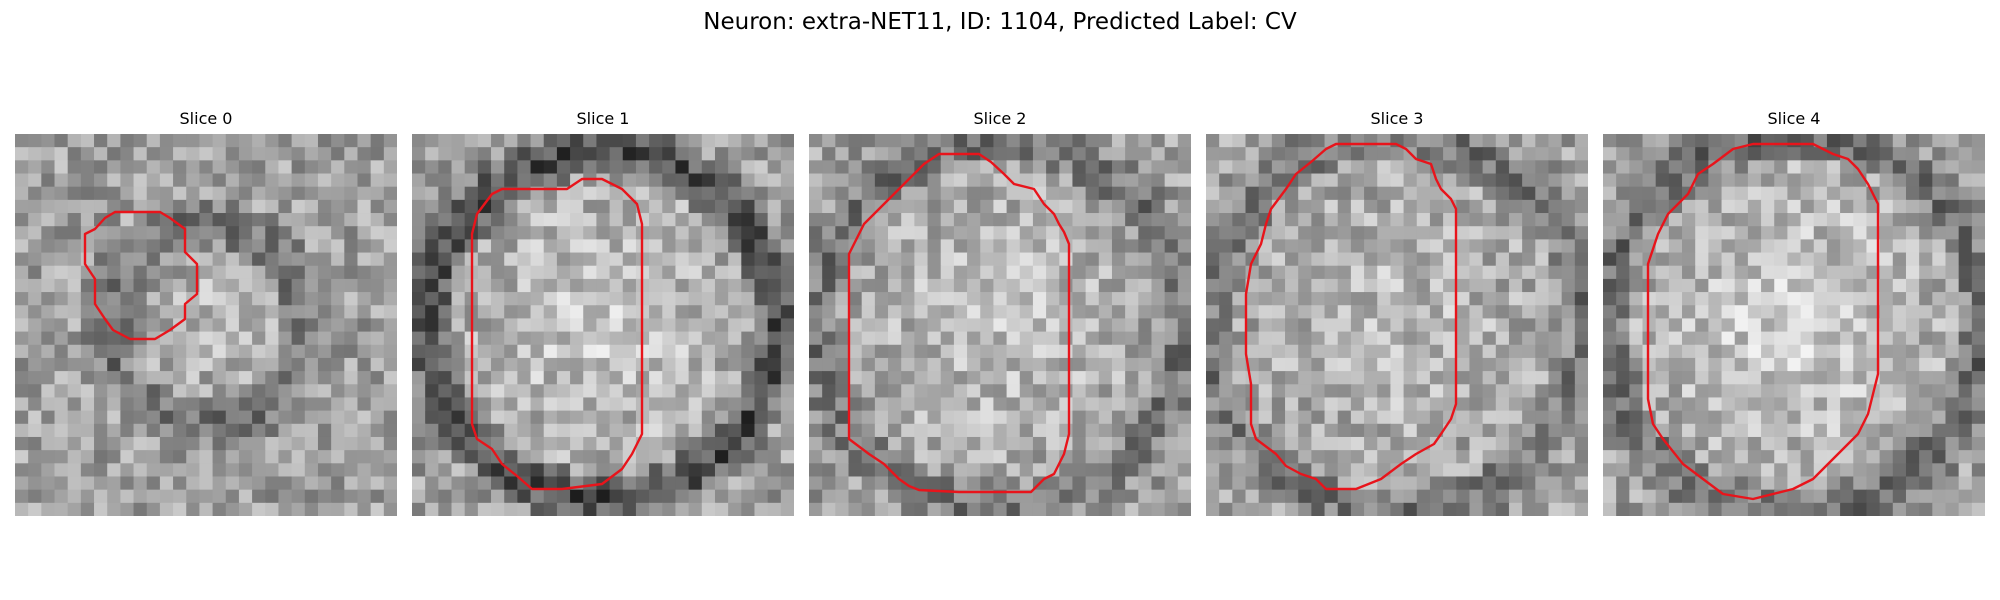 The width and height of the screenshot is (2000, 600). What do you see at coordinates (1397, 118) in the screenshot?
I see `slice-title: Slice 3` at bounding box center [1397, 118].